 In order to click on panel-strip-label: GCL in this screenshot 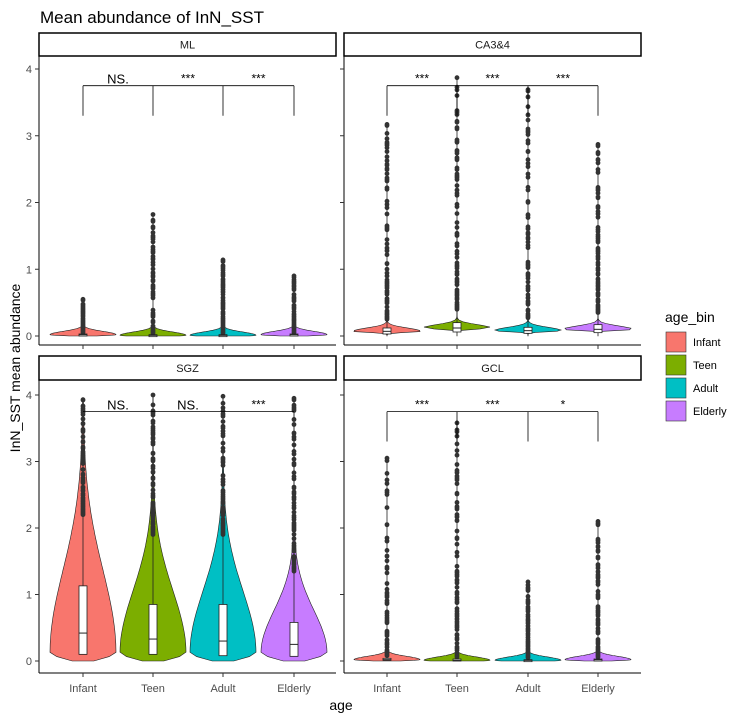, I will do `click(492, 369)`.